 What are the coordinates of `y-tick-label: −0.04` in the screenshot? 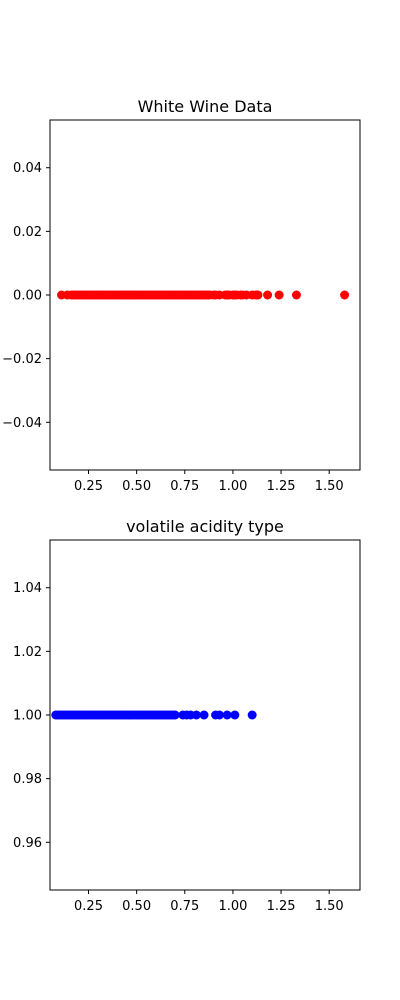 It's located at (22, 423).